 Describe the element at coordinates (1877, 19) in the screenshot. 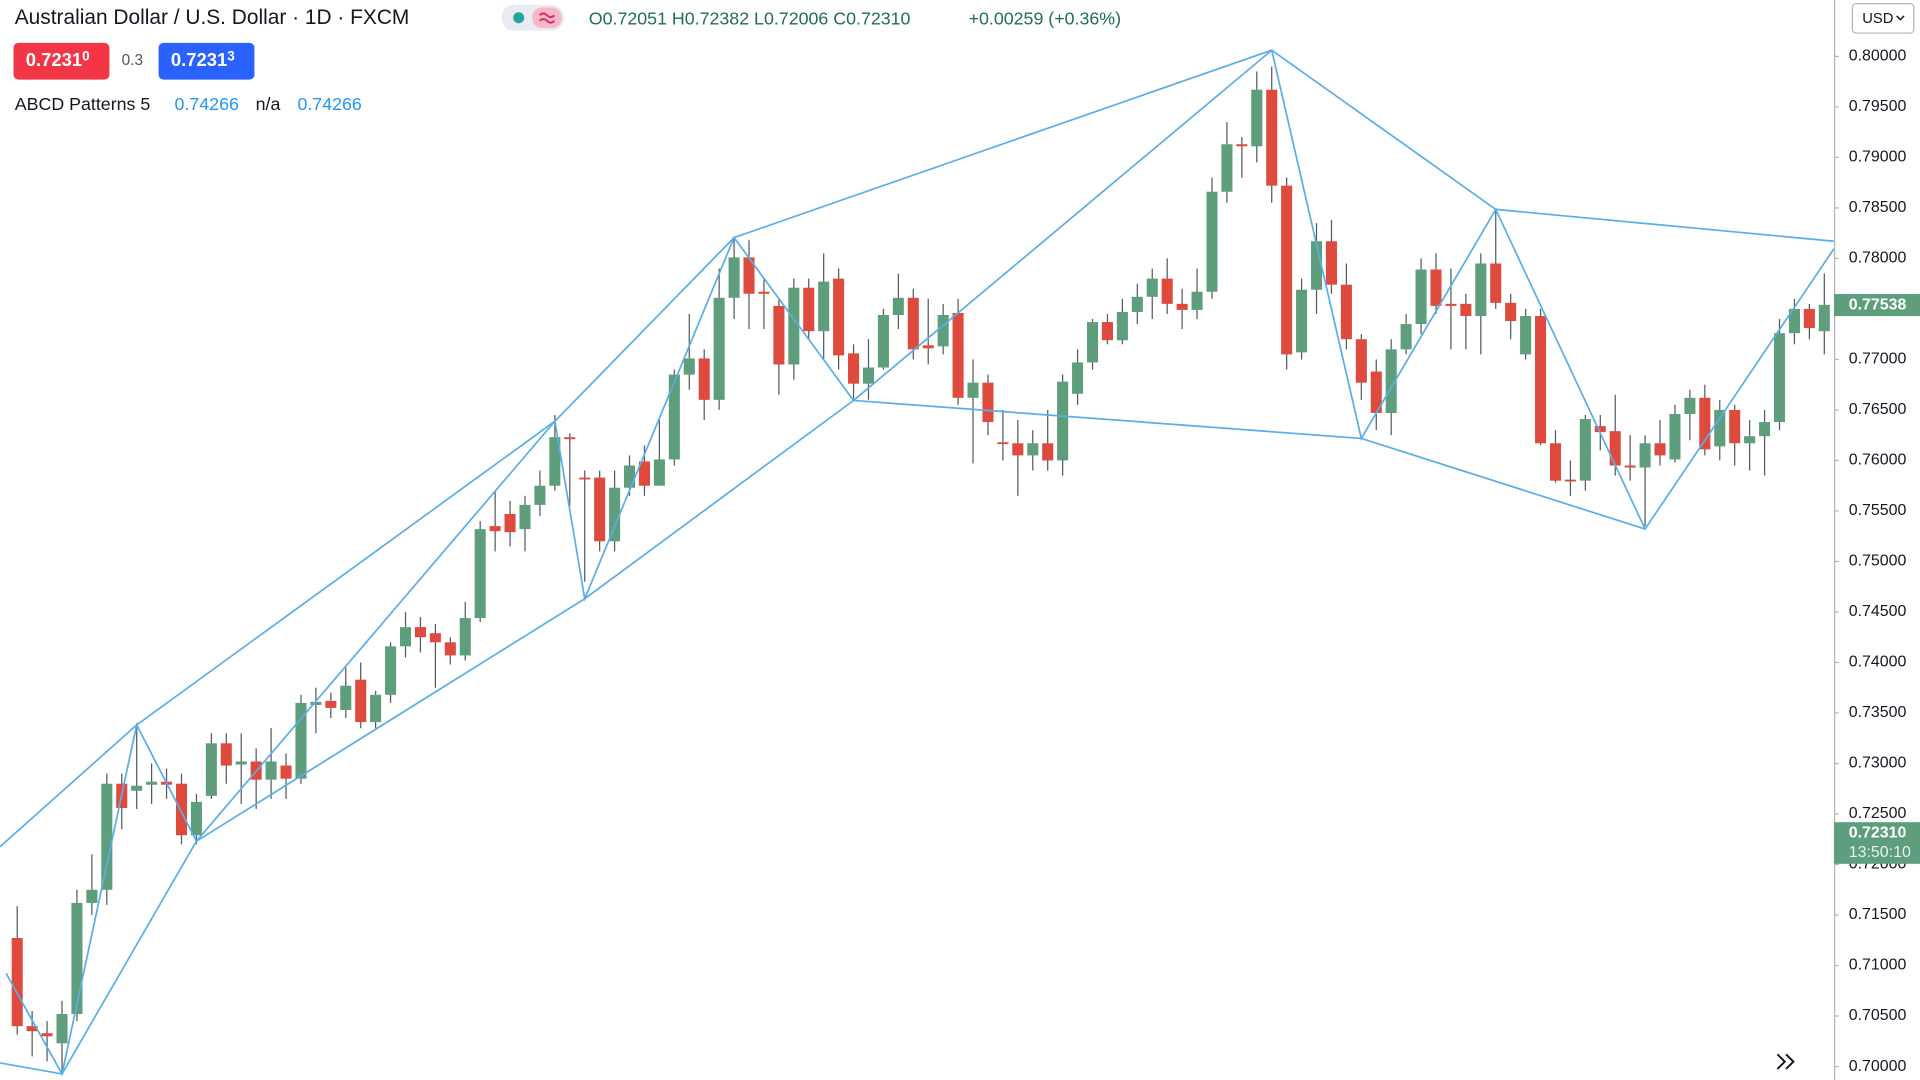

I see `currency-label: USD` at that location.